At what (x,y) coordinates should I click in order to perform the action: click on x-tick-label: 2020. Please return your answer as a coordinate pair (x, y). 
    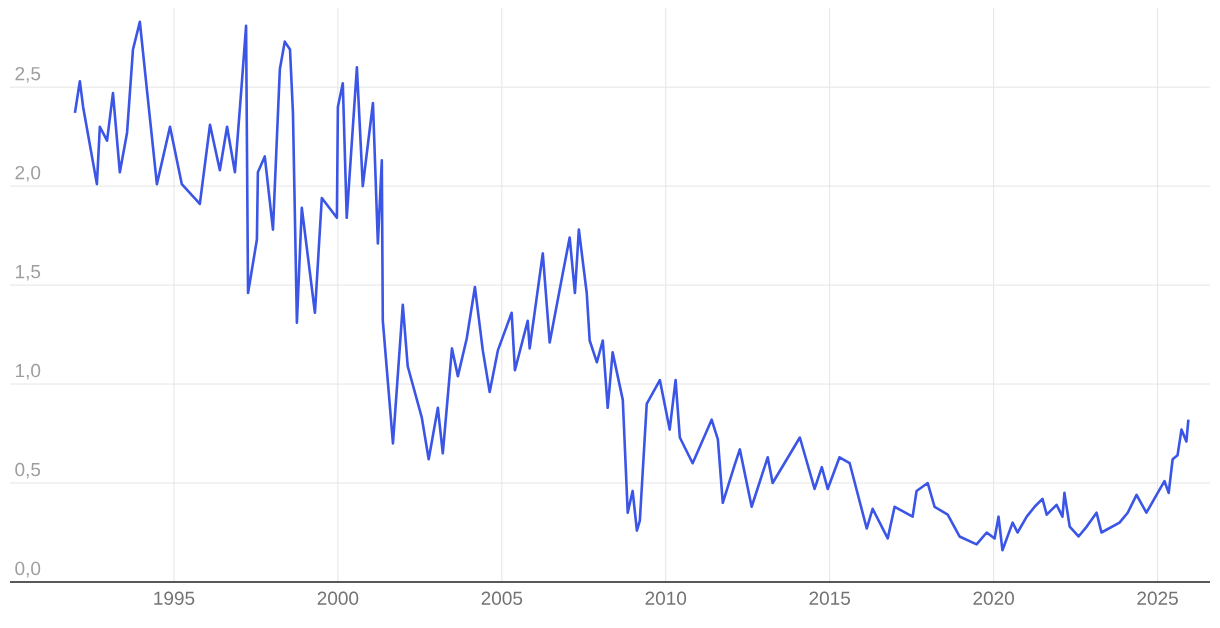
    Looking at the image, I should click on (993, 598).